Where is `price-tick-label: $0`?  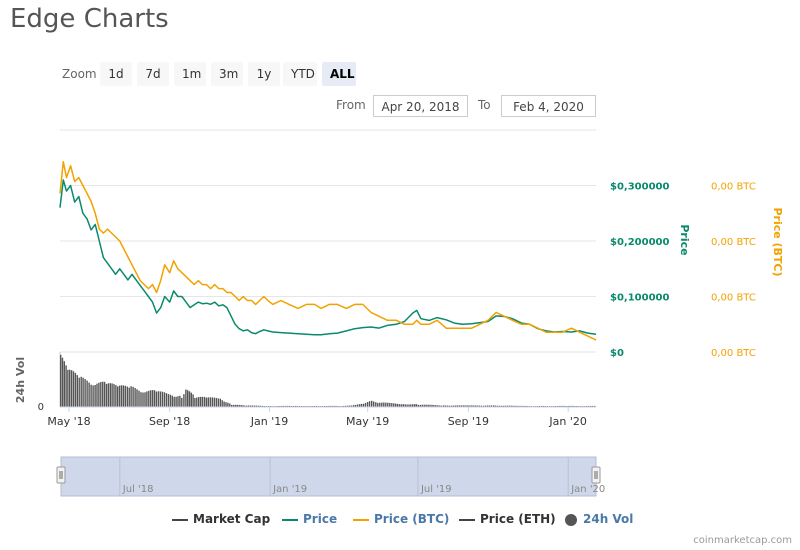
price-tick-label: $0 is located at coordinates (617, 353).